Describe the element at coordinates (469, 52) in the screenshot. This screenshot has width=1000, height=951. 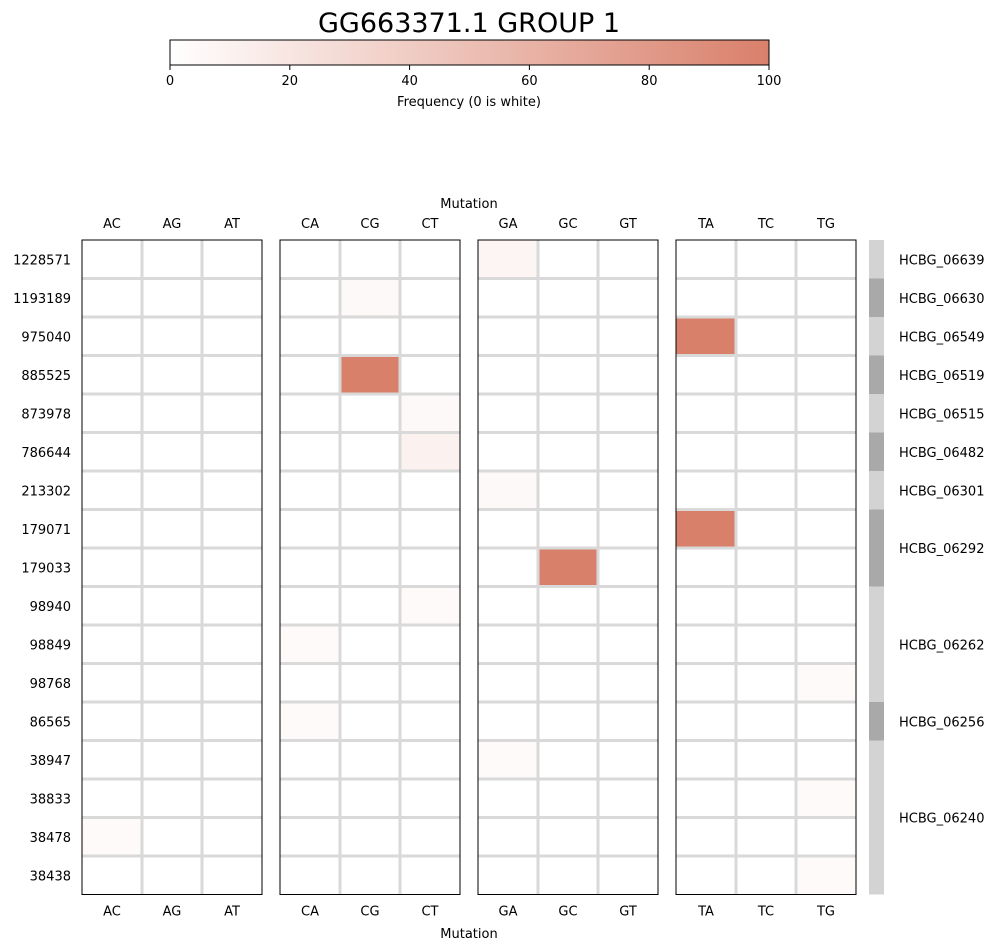
I see `colorbar-gradient` at that location.